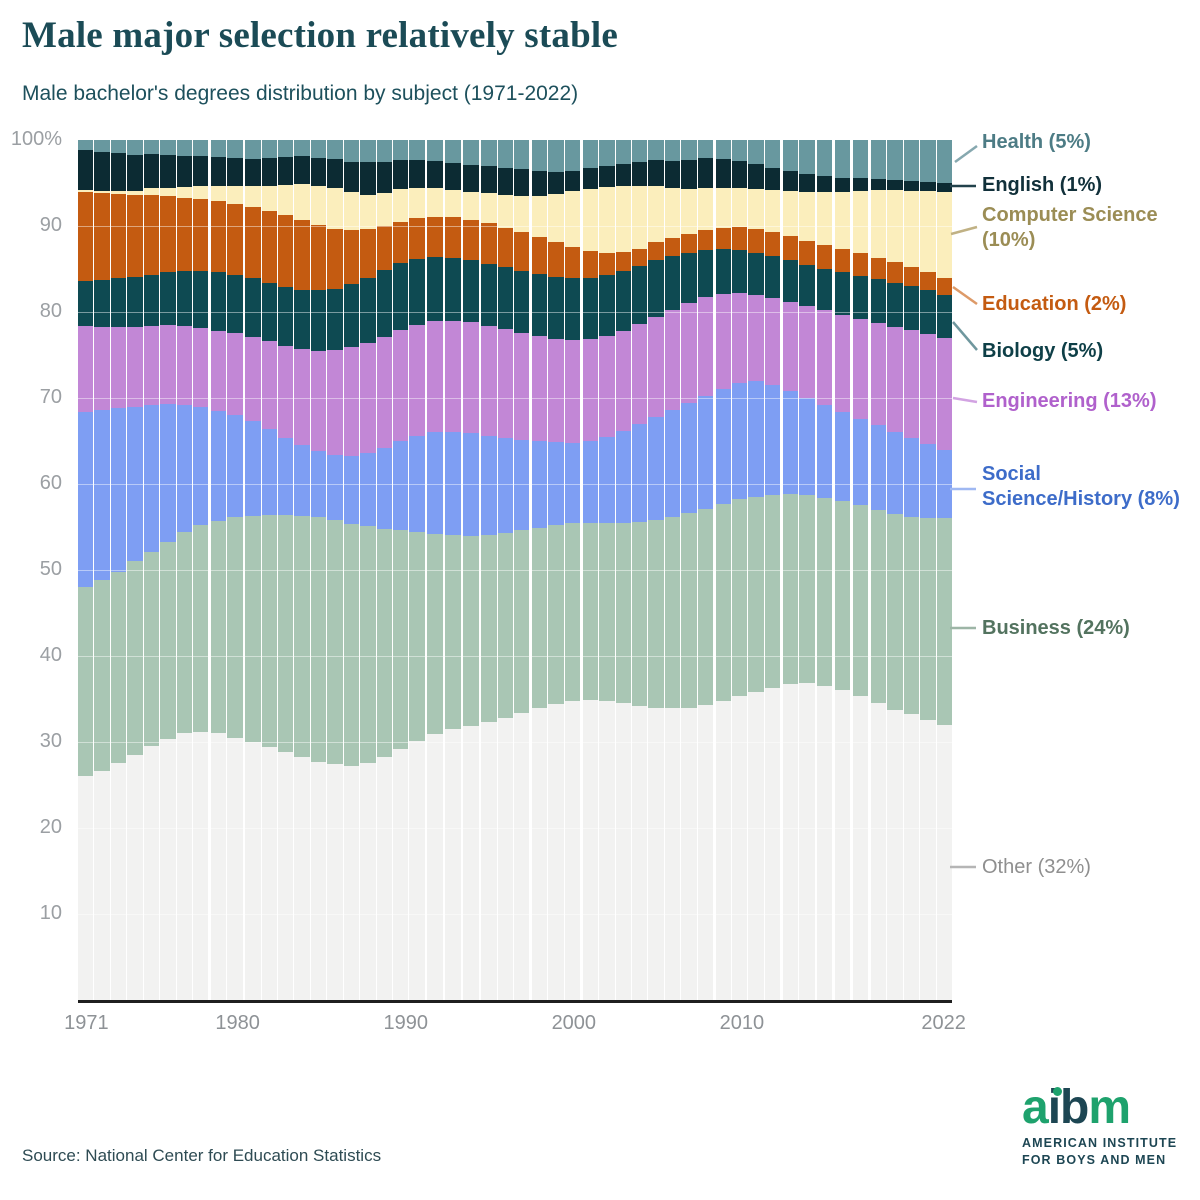 The width and height of the screenshot is (1200, 1200). Describe the element at coordinates (672, 570) in the screenshot. I see `bar-2006` at that location.